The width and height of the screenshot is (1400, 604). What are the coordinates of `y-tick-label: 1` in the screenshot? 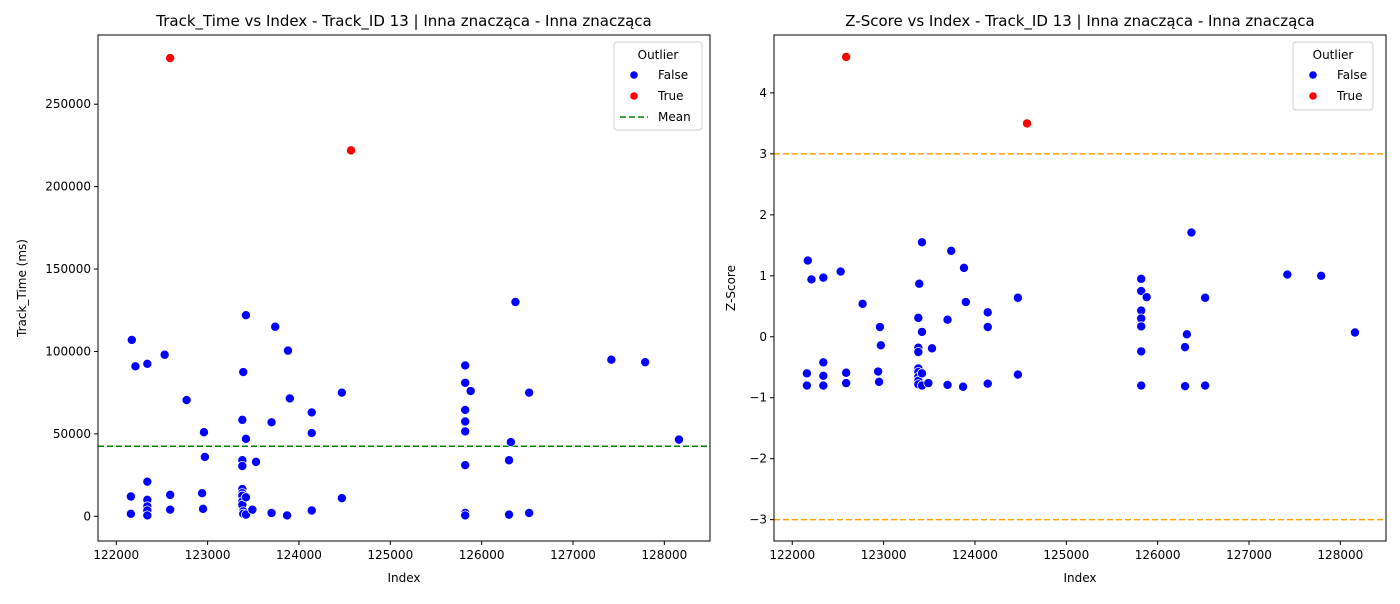 It's located at (763, 276).